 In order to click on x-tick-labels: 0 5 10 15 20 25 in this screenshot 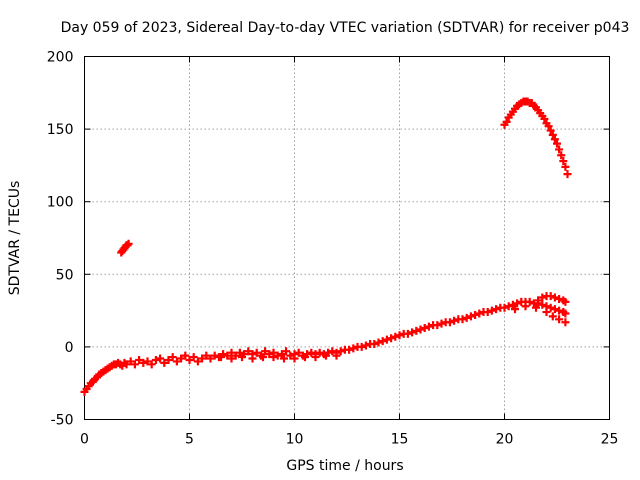, I will do `click(349, 440)`.